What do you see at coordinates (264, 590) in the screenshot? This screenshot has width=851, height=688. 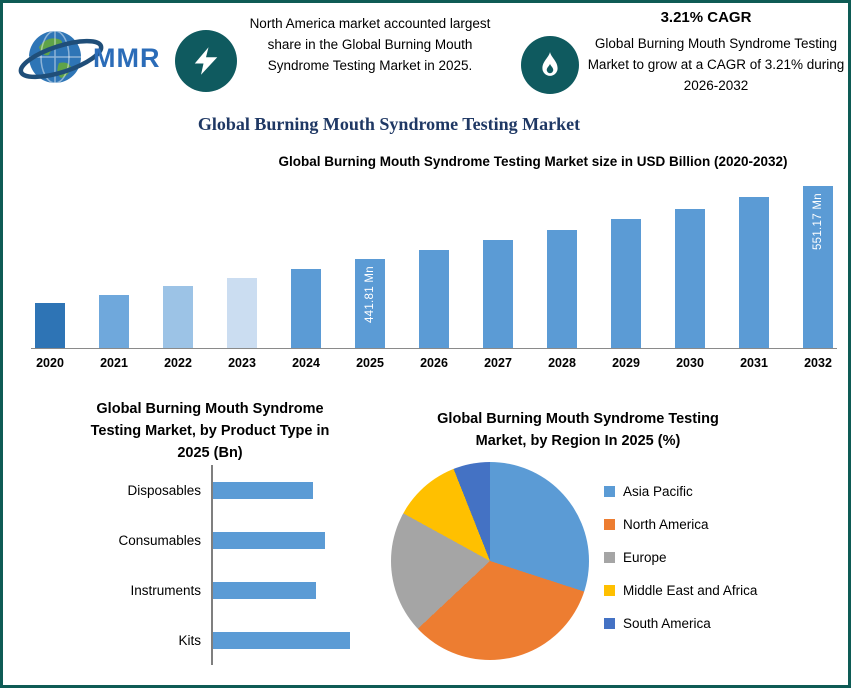 I see `product-bar-instruments` at bounding box center [264, 590].